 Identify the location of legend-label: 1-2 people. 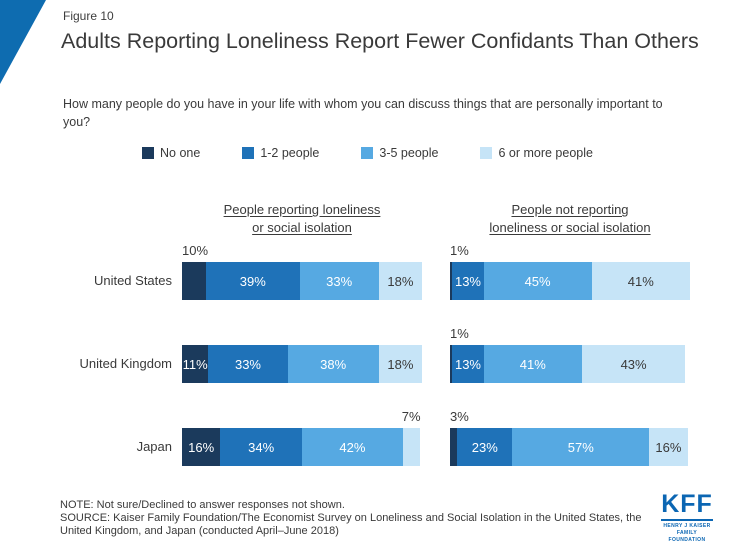
(290, 153).